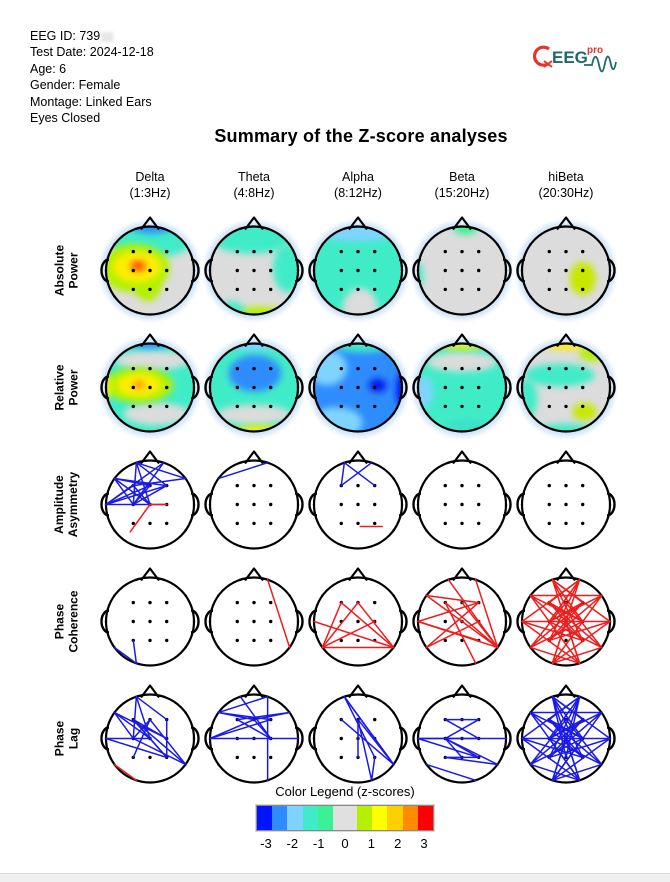  Describe the element at coordinates (335, 877) in the screenshot. I see `page-edge` at that location.